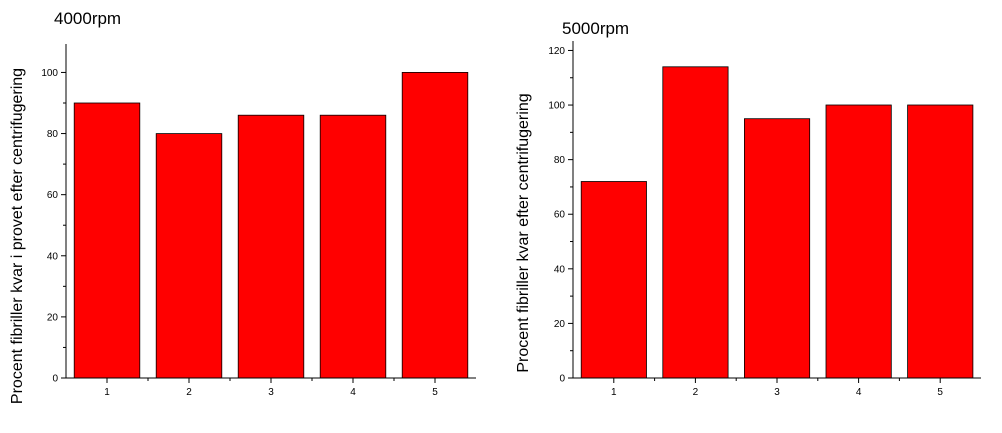  Describe the element at coordinates (189, 392) in the screenshot. I see `x-tick-label-4000rpm-2: 2` at that location.